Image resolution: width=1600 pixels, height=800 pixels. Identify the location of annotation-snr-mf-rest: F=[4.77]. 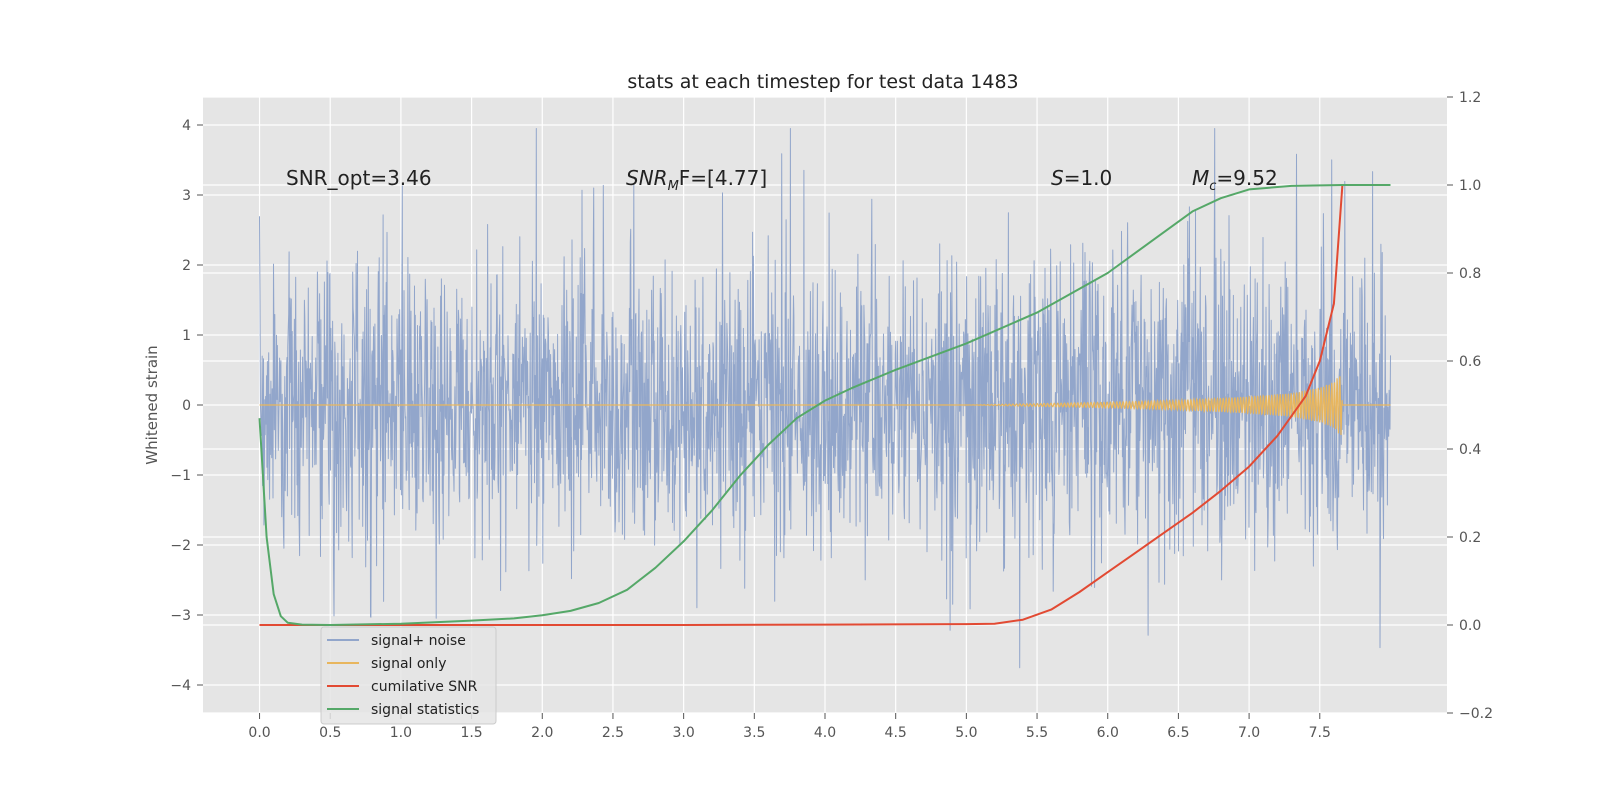
(723, 178).